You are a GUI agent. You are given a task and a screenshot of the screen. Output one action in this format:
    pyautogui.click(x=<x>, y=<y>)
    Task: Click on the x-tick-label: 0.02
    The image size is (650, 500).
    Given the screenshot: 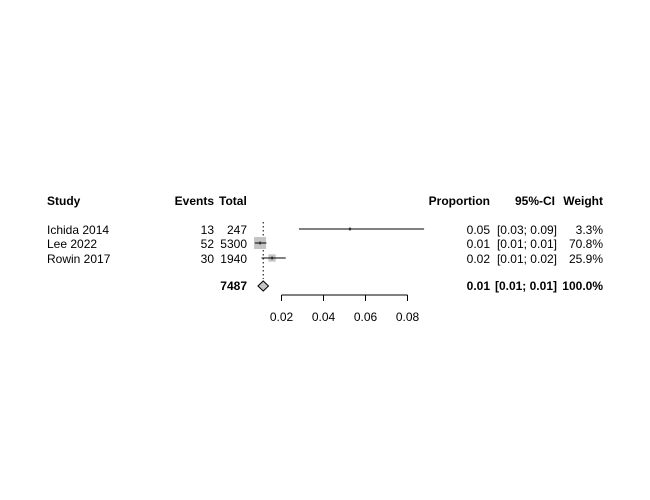 What is the action you would take?
    pyautogui.click(x=282, y=317)
    